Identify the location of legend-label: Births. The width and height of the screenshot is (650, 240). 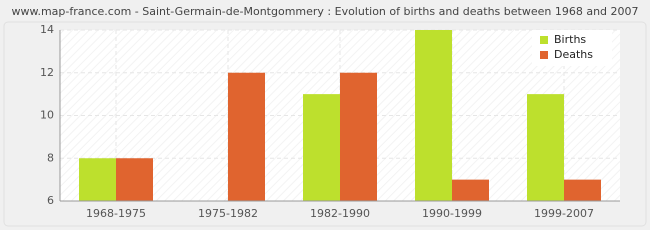
(570, 39).